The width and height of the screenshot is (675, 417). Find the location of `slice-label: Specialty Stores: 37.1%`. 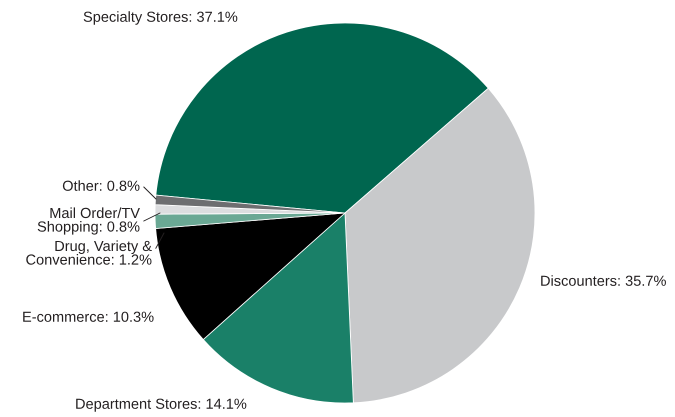

slice-label: Specialty Stores: 37.1% is located at coordinates (161, 18).